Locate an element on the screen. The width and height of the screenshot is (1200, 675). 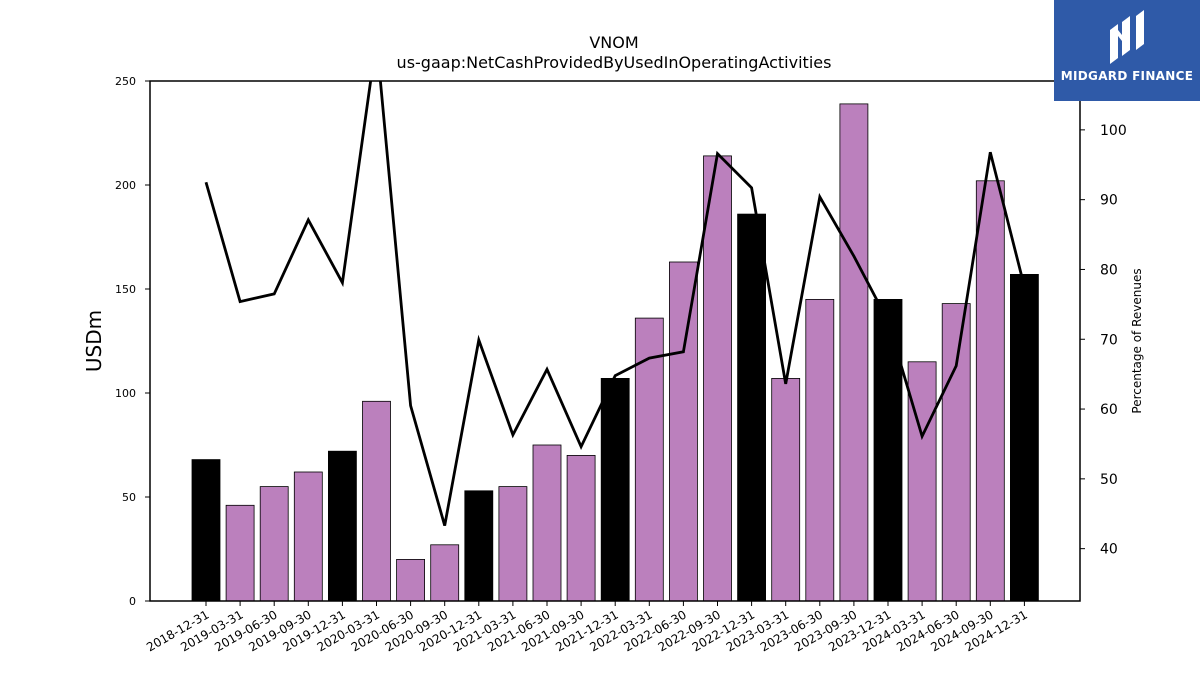
y2-tick-label: 40 is located at coordinates (1109, 550).